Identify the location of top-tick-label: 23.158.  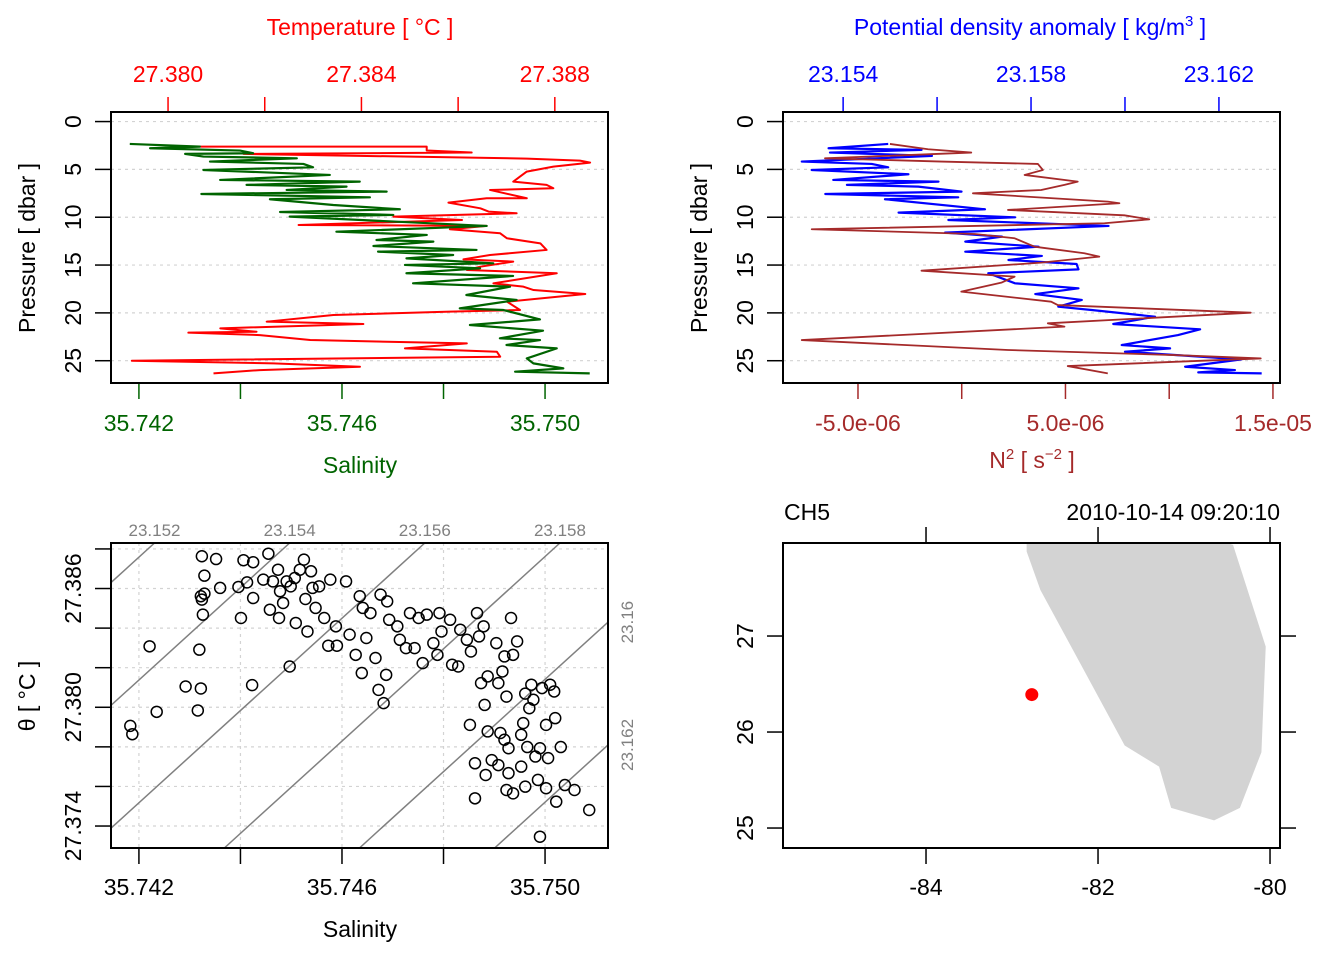
(1031, 74).